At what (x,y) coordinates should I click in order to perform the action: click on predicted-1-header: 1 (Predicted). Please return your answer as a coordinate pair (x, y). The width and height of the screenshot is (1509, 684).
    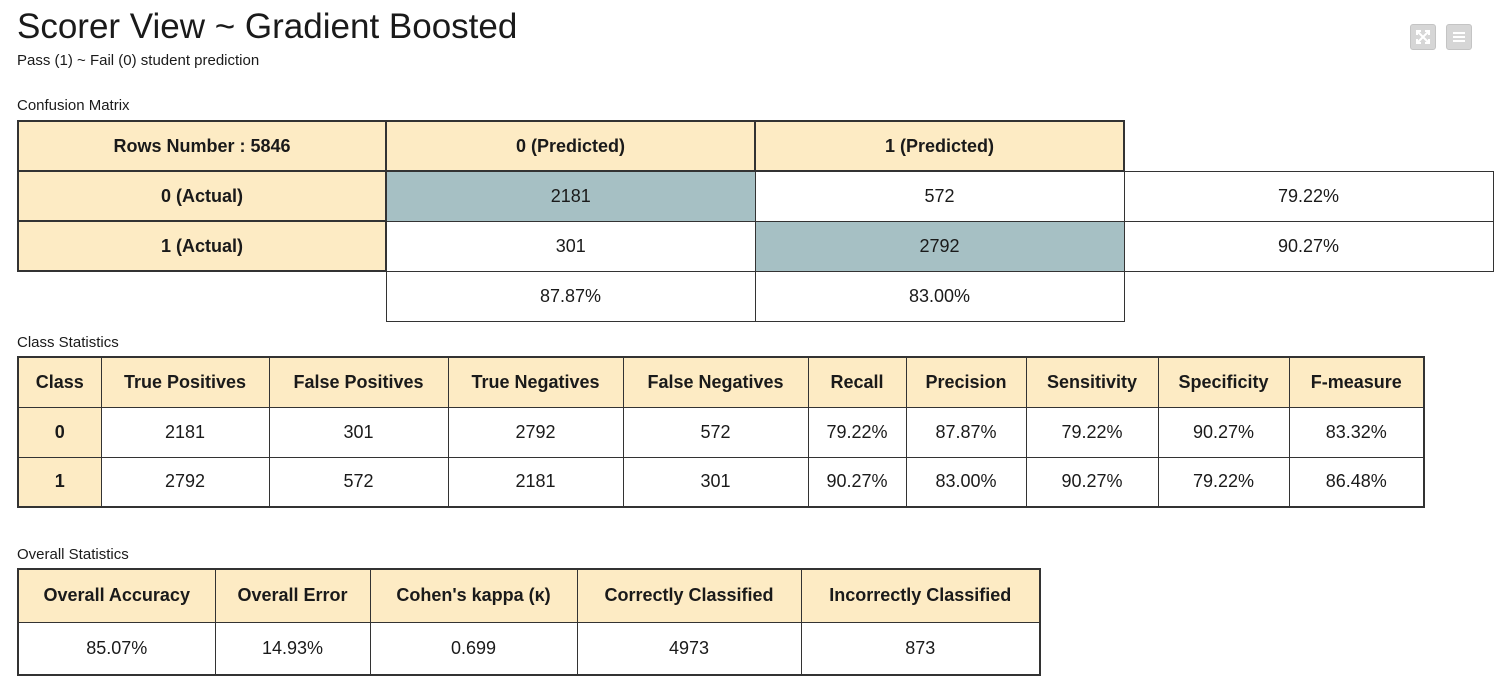
    Looking at the image, I should click on (939, 146).